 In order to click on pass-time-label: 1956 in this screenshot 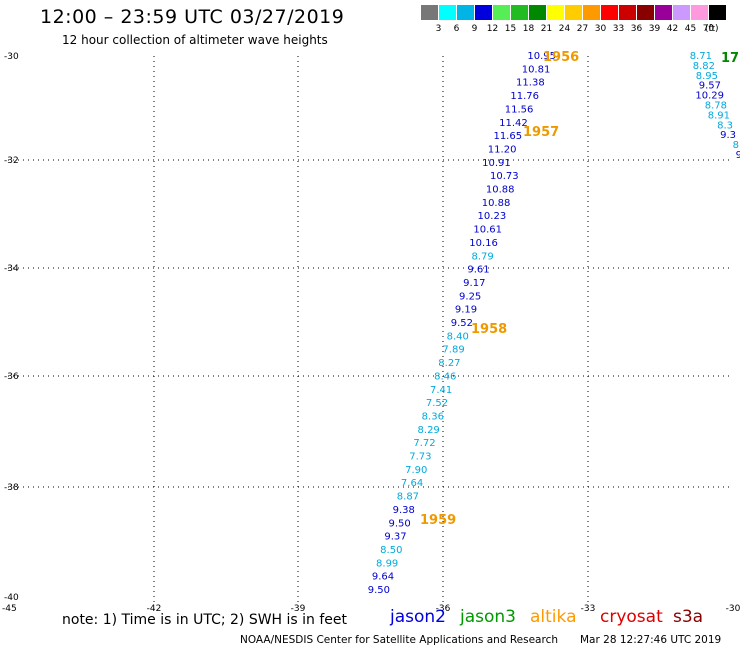, I will do `click(561, 57)`.